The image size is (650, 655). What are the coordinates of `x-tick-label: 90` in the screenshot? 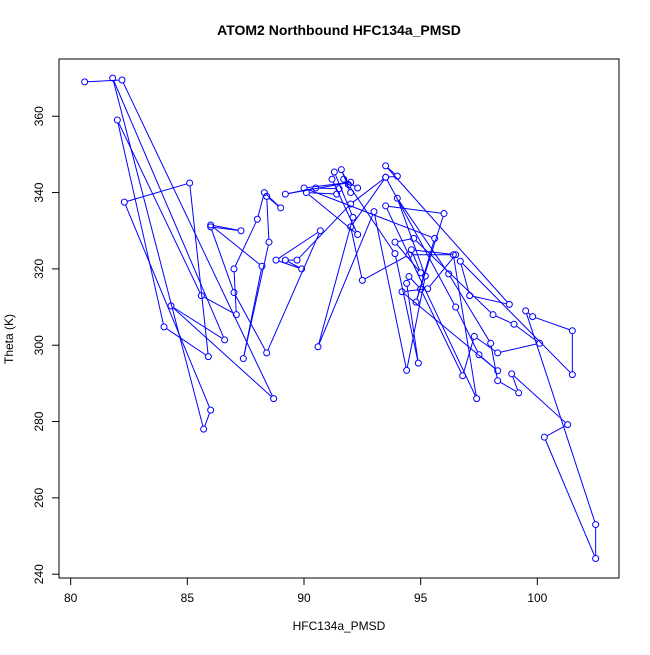 It's located at (304, 598).